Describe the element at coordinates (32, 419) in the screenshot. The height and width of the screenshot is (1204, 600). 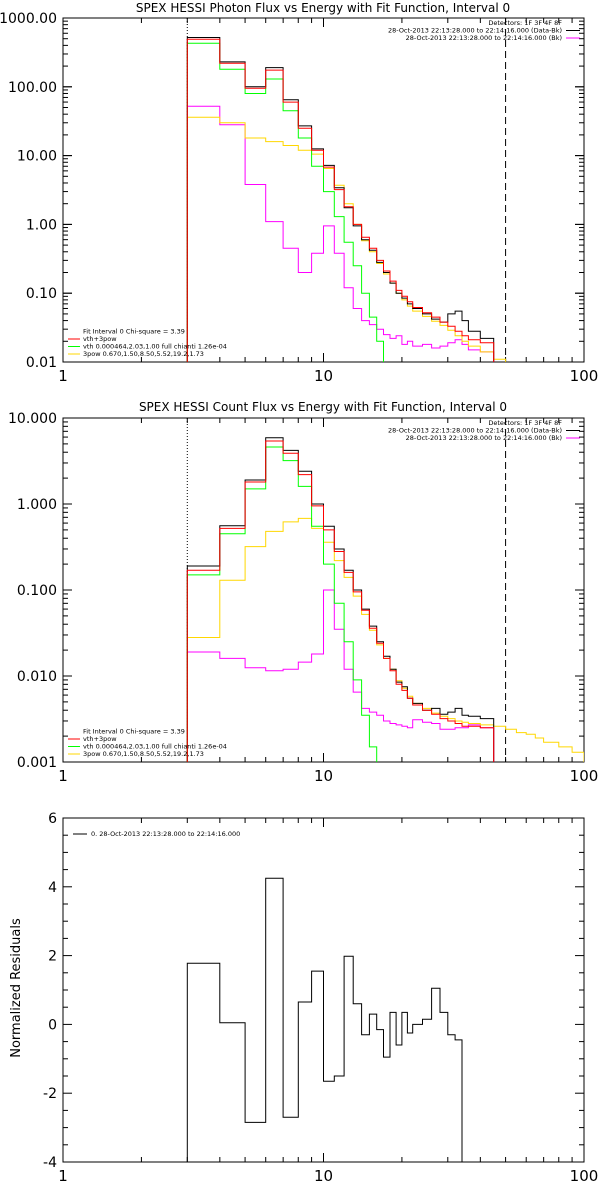
I see `y-tick-label: 10.000` at that location.